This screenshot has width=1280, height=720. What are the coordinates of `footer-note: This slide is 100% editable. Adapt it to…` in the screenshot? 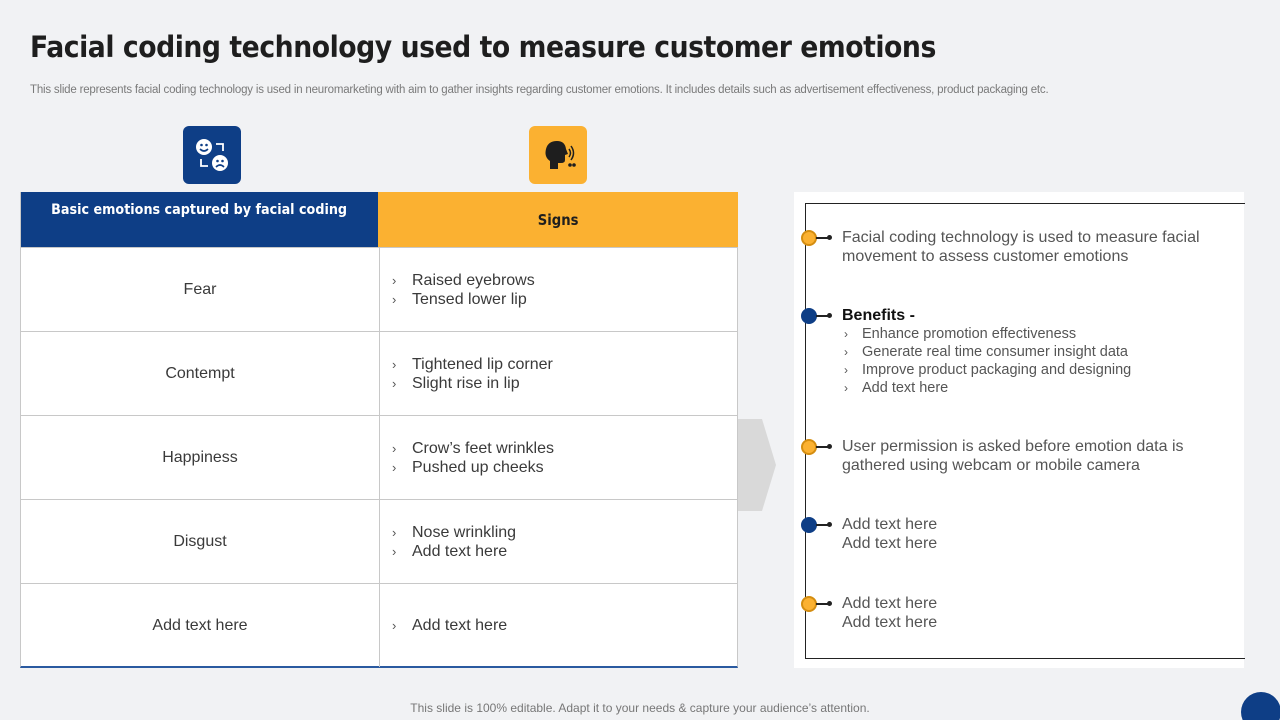 It's located at (640, 708).